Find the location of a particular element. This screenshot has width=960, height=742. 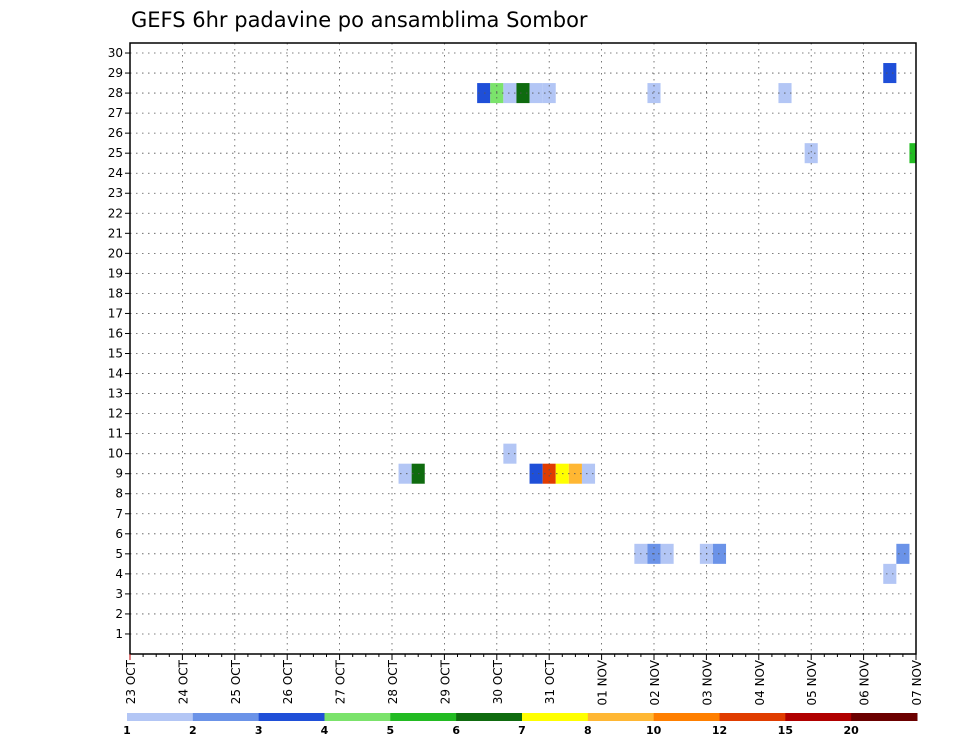

chart-title: GEFS 6hr padavine po ansamblima Sombor is located at coordinates (359, 20).